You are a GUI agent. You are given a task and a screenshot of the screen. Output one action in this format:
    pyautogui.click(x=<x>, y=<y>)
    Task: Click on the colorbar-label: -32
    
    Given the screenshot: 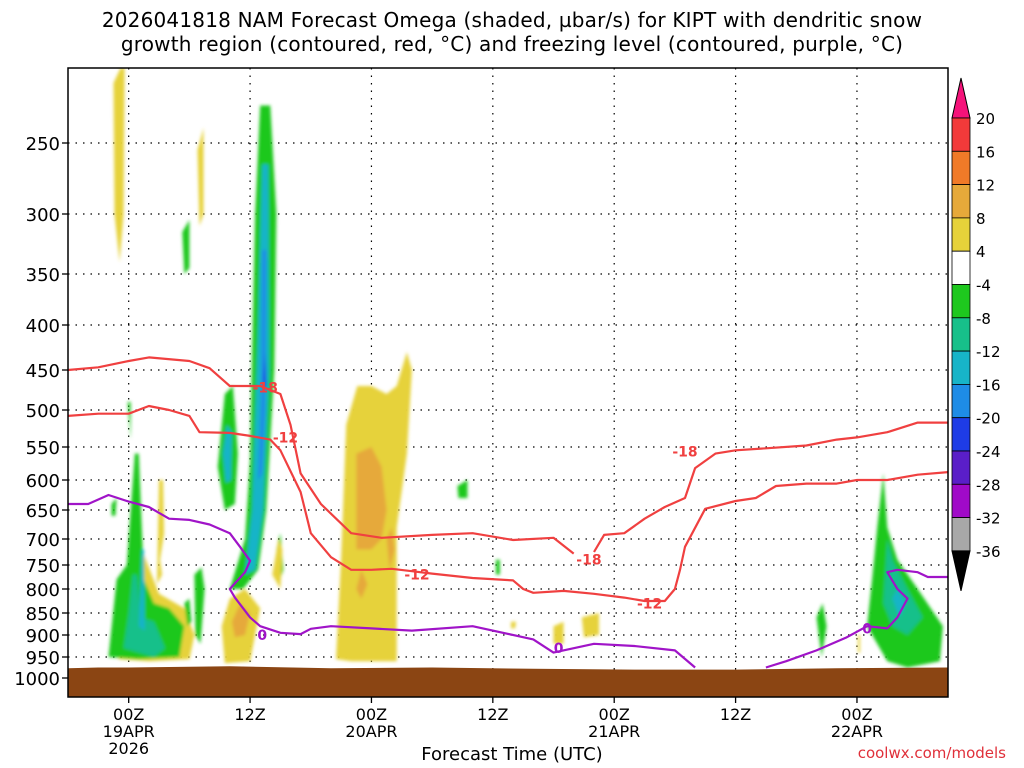 What is the action you would take?
    pyautogui.click(x=988, y=519)
    